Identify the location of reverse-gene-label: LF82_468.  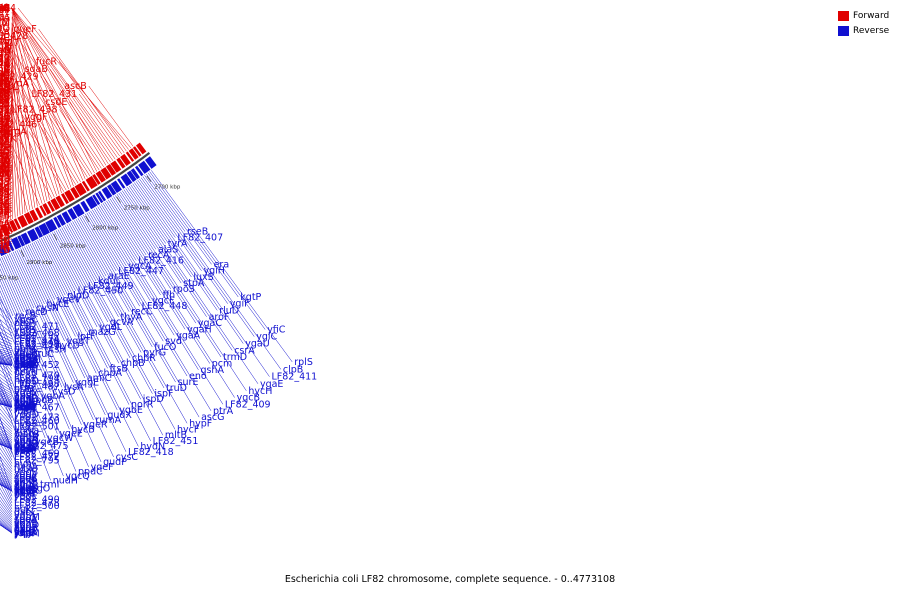
(37, 333).